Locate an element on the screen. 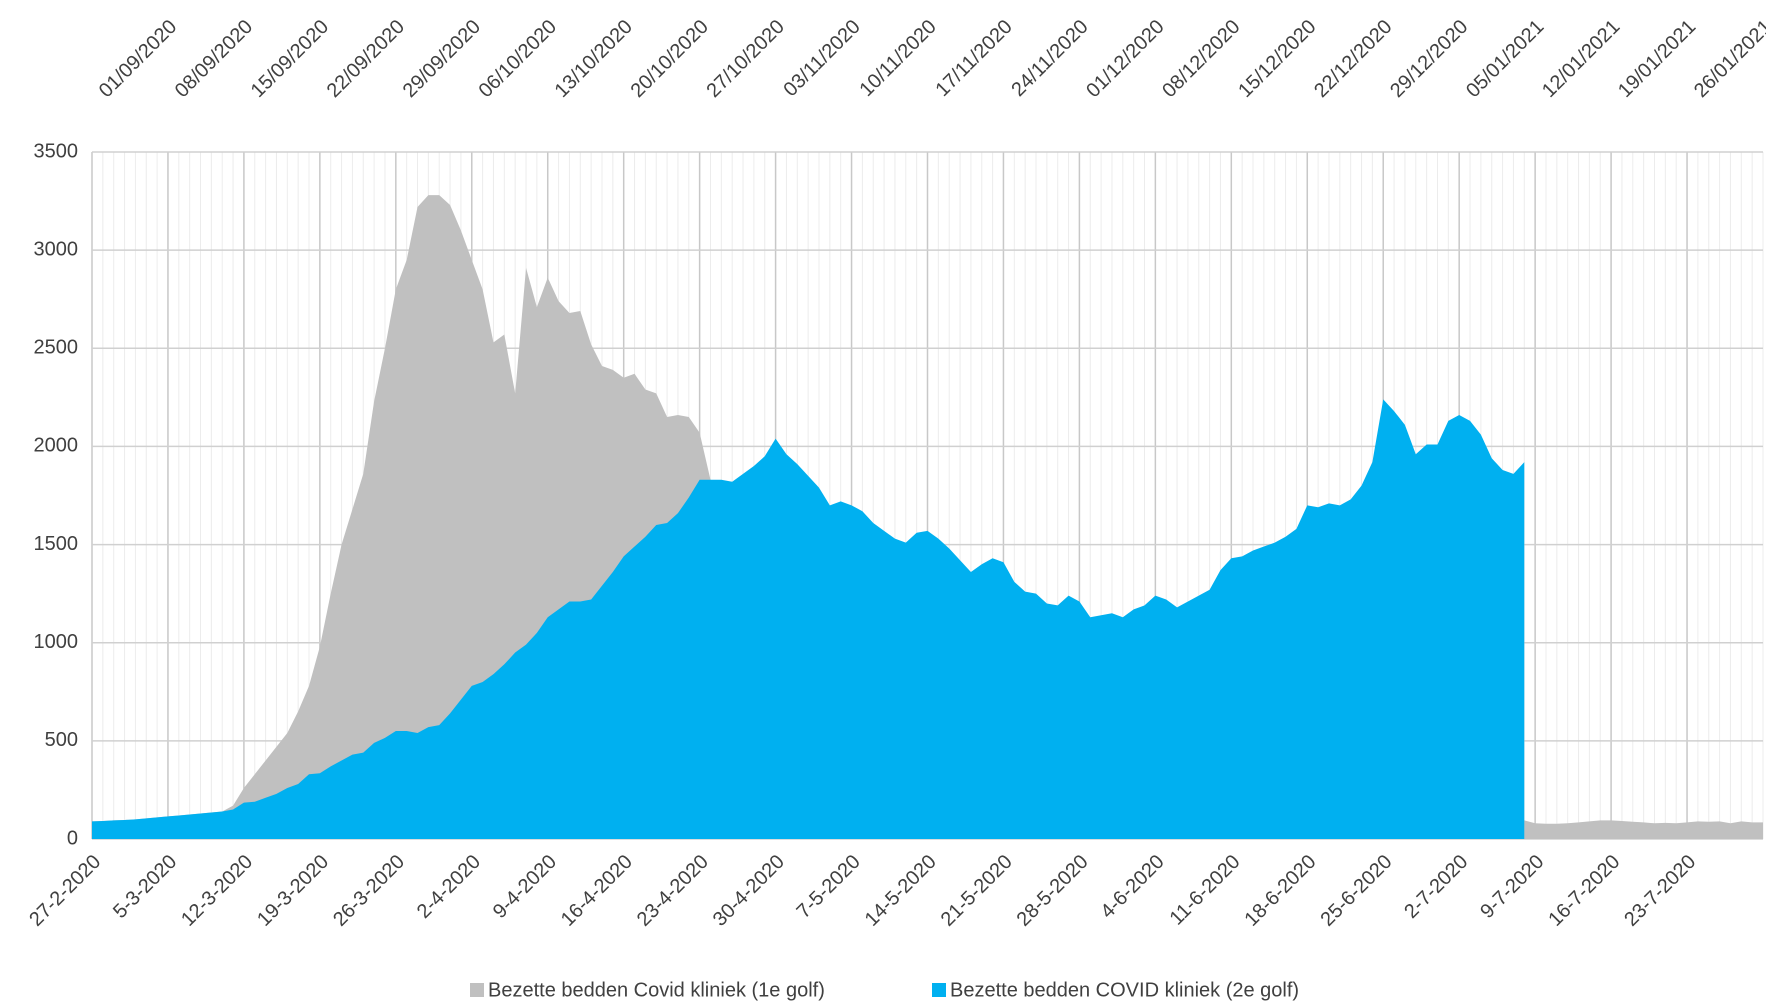 The height and width of the screenshot is (1003, 1766). x-tick-label: 9-4-2020 is located at coordinates (525, 887).